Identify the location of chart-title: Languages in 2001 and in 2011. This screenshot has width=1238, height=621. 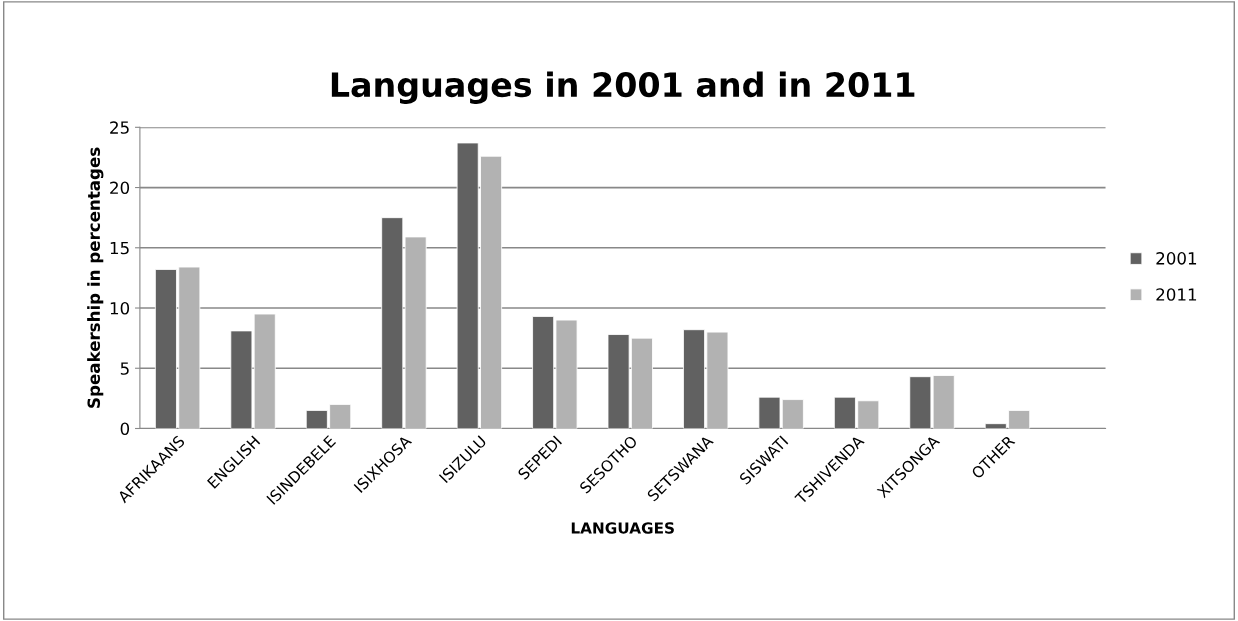
(623, 87).